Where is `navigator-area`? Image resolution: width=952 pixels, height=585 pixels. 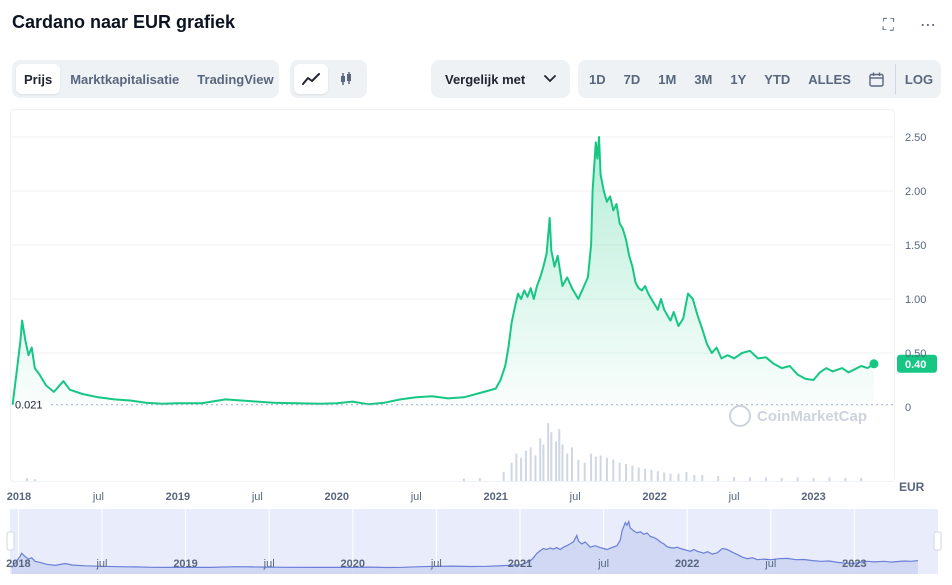 navigator-area is located at coordinates (464, 547).